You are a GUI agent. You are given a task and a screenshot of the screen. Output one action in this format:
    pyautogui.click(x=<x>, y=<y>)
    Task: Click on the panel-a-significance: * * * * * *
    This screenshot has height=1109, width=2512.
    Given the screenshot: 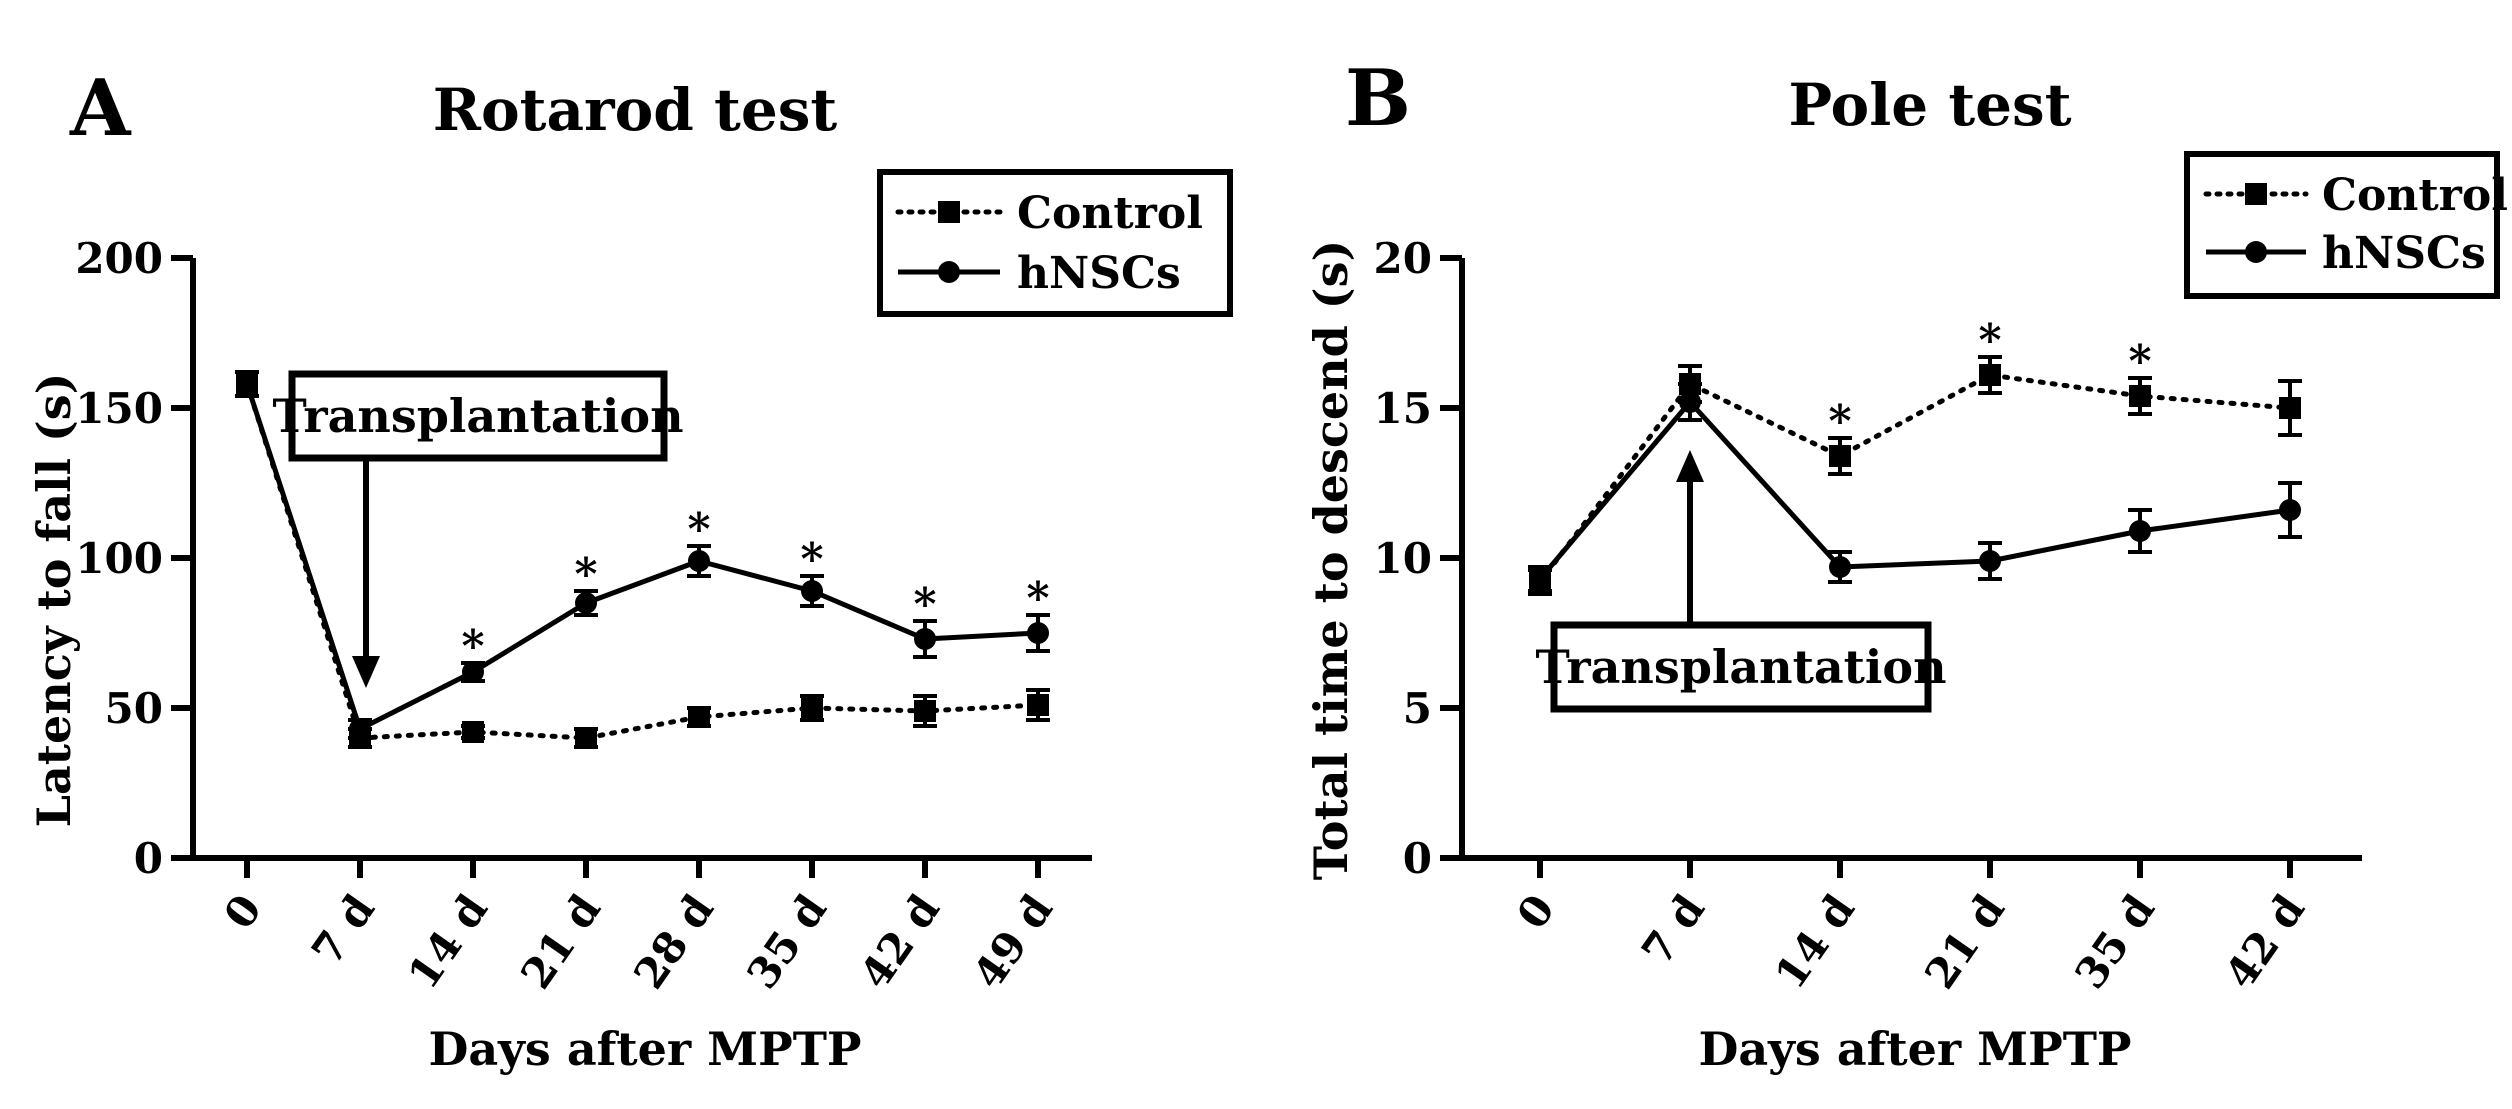 What is the action you would take?
    pyautogui.click(x=755, y=588)
    